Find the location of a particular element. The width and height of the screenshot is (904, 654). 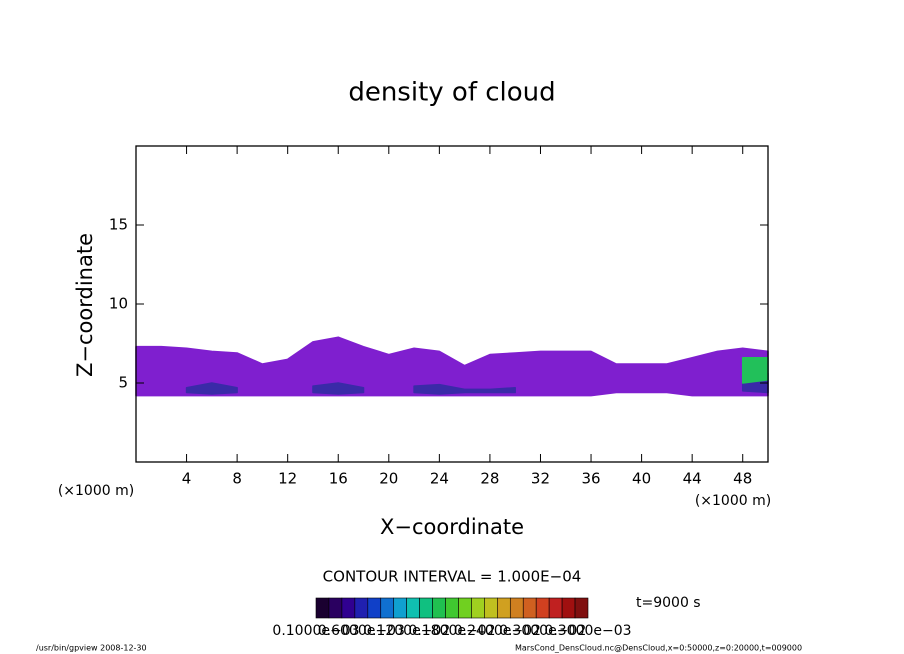

footer-left: /usr/bin/gpview 2008-12-30 is located at coordinates (91, 648).